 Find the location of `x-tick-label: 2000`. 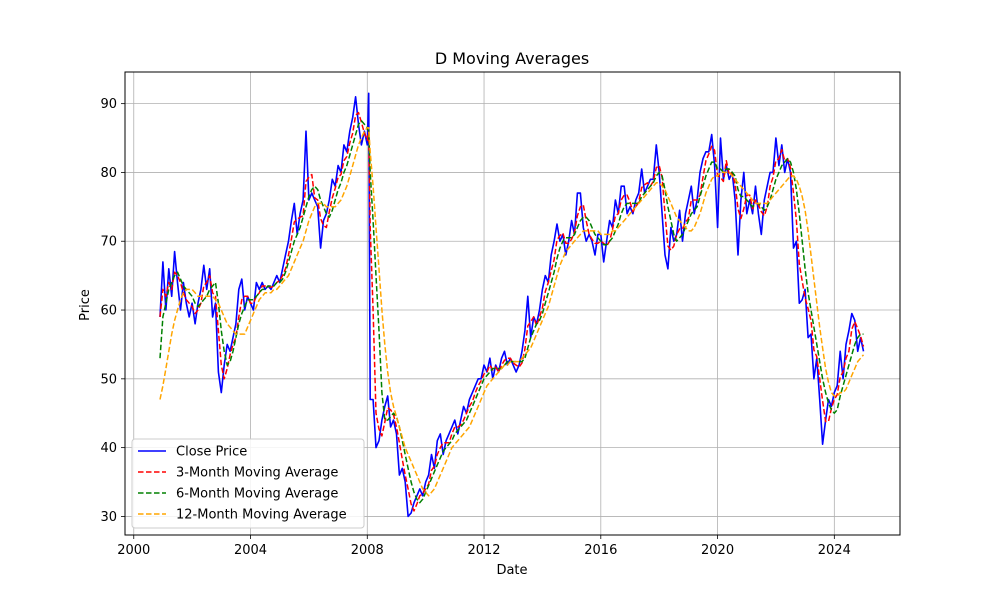

x-tick-label: 2000 is located at coordinates (133, 550).